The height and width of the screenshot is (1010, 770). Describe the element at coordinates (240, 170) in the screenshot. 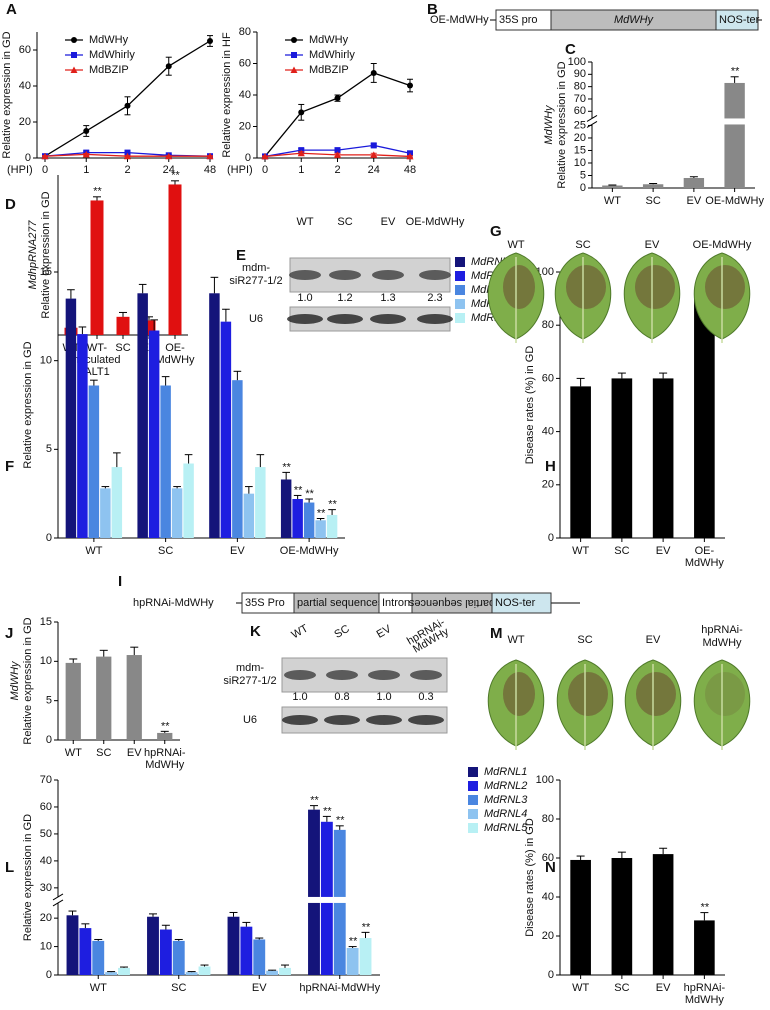

I see `x-axis-label: (HPI)` at that location.